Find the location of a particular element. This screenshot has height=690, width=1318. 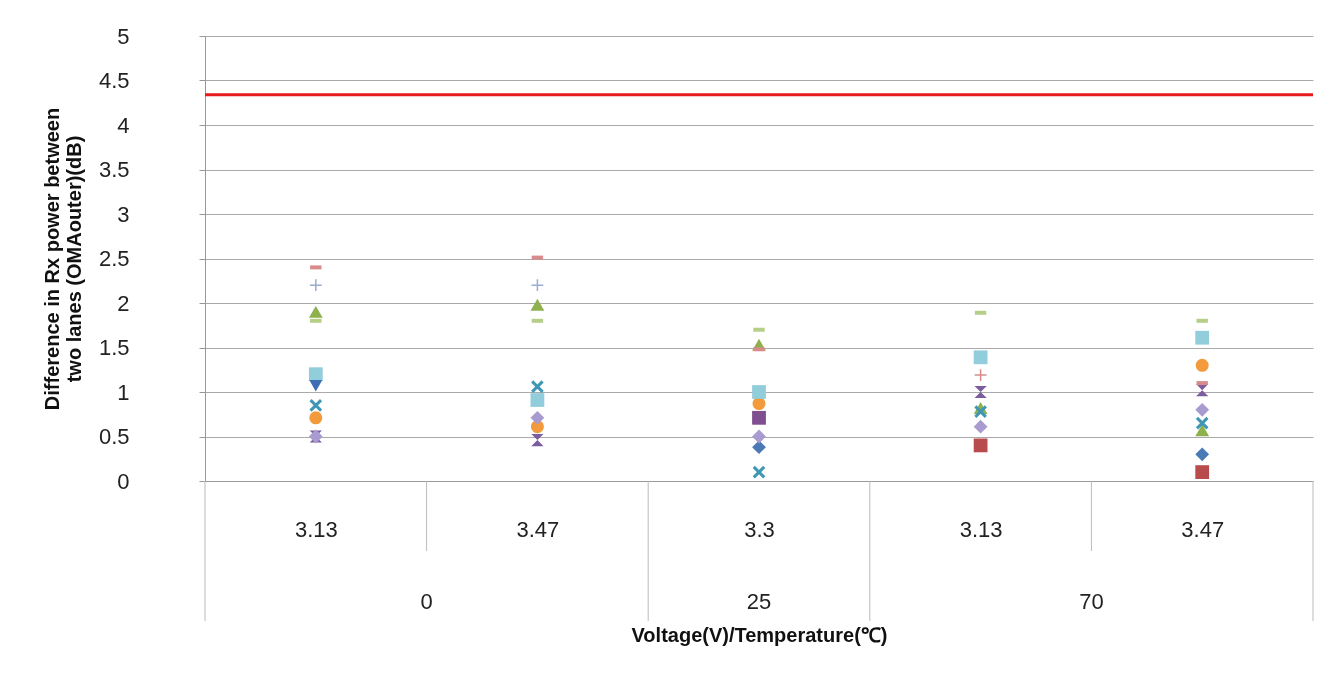

text: 70 is located at coordinates (1091, 601).